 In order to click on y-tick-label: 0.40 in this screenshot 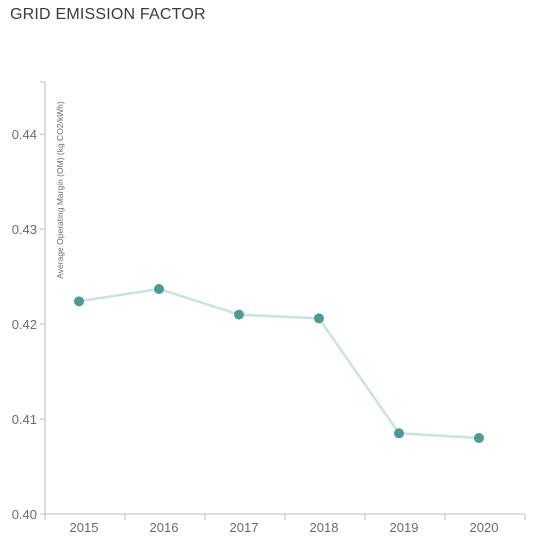, I will do `click(24, 514)`.